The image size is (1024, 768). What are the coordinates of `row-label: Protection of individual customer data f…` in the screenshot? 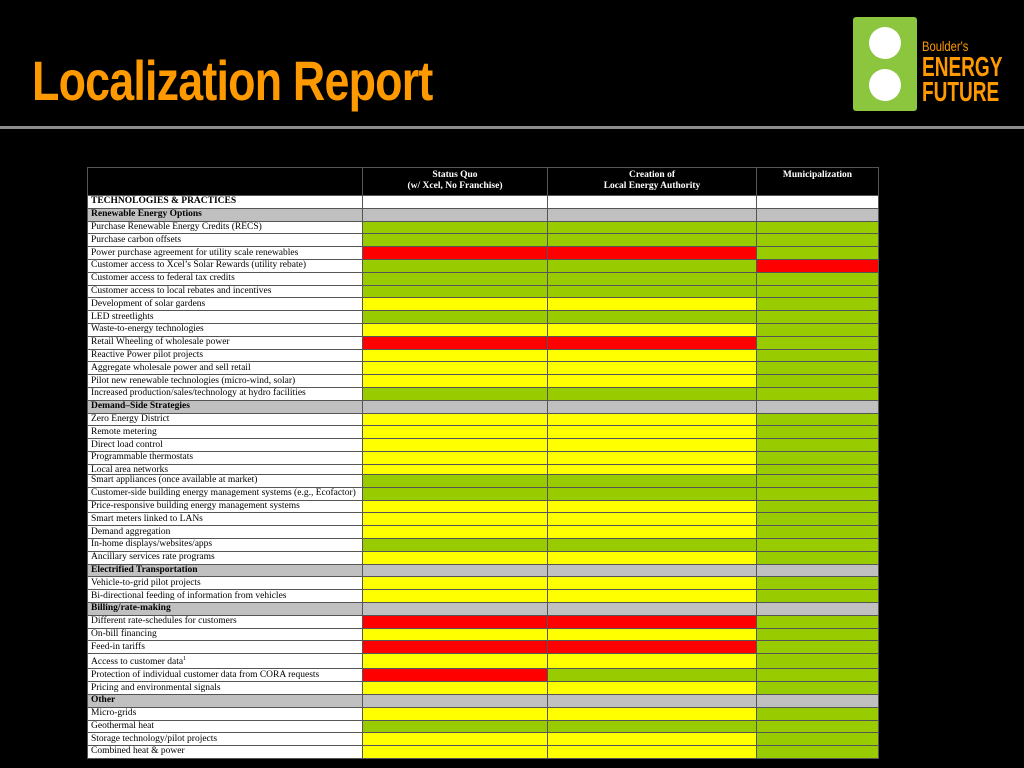 It's located at (225, 675).